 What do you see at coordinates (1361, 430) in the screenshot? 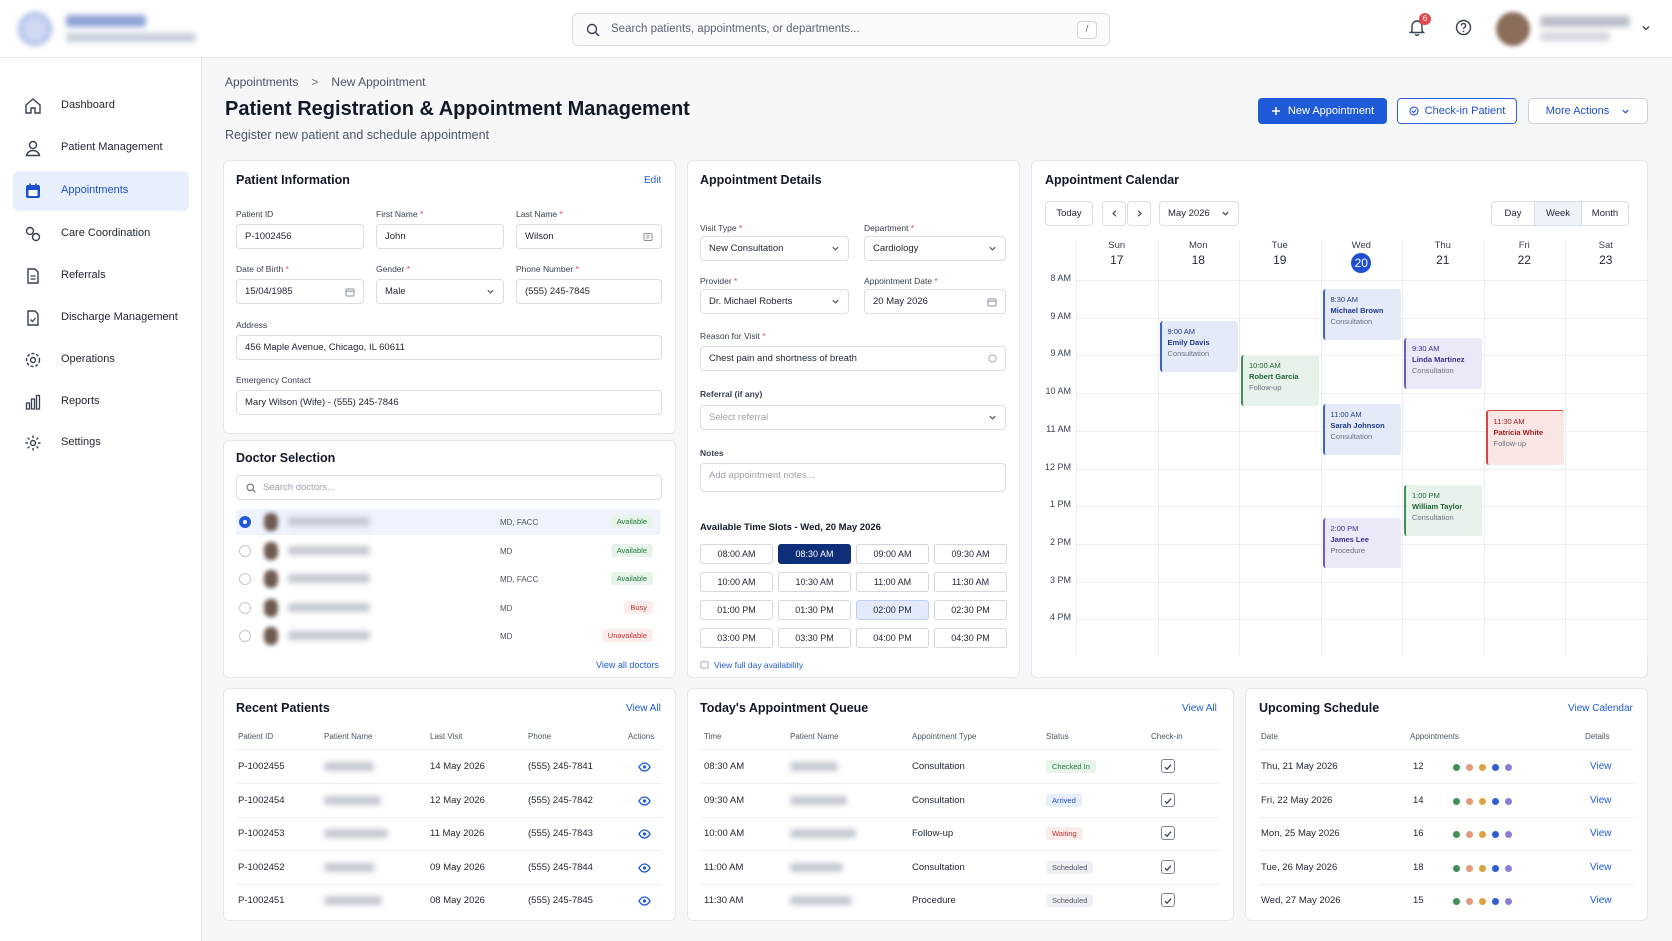
I see `calendar-event: 11:00 AM Sarah Johnson Consultation` at bounding box center [1361, 430].